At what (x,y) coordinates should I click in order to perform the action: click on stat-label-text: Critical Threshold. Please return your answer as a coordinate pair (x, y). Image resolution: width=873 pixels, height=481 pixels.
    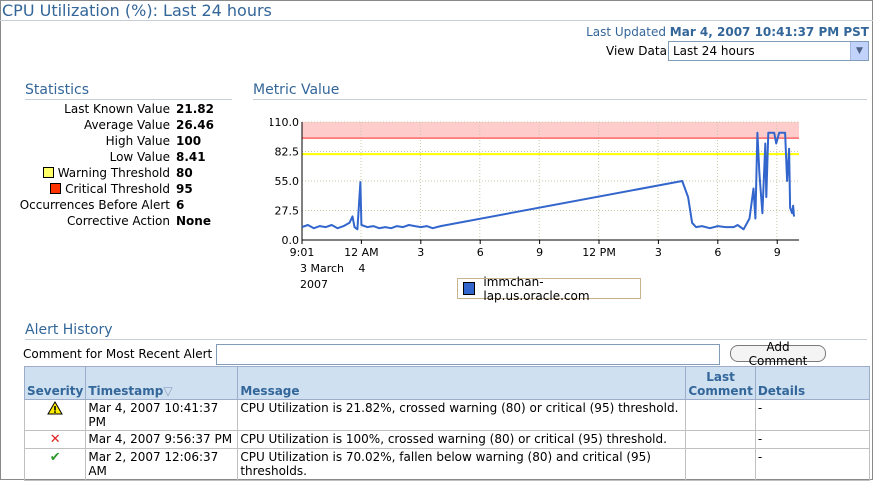
    Looking at the image, I should click on (117, 189).